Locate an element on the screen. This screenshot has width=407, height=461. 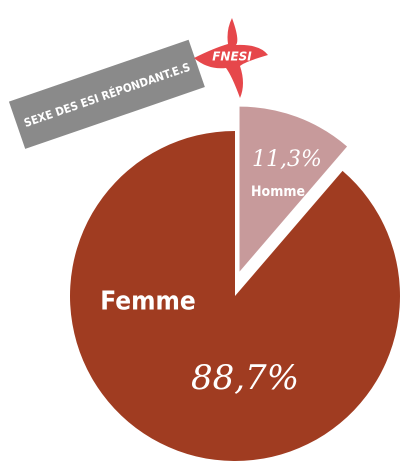
title-box is located at coordinates (106, 94).